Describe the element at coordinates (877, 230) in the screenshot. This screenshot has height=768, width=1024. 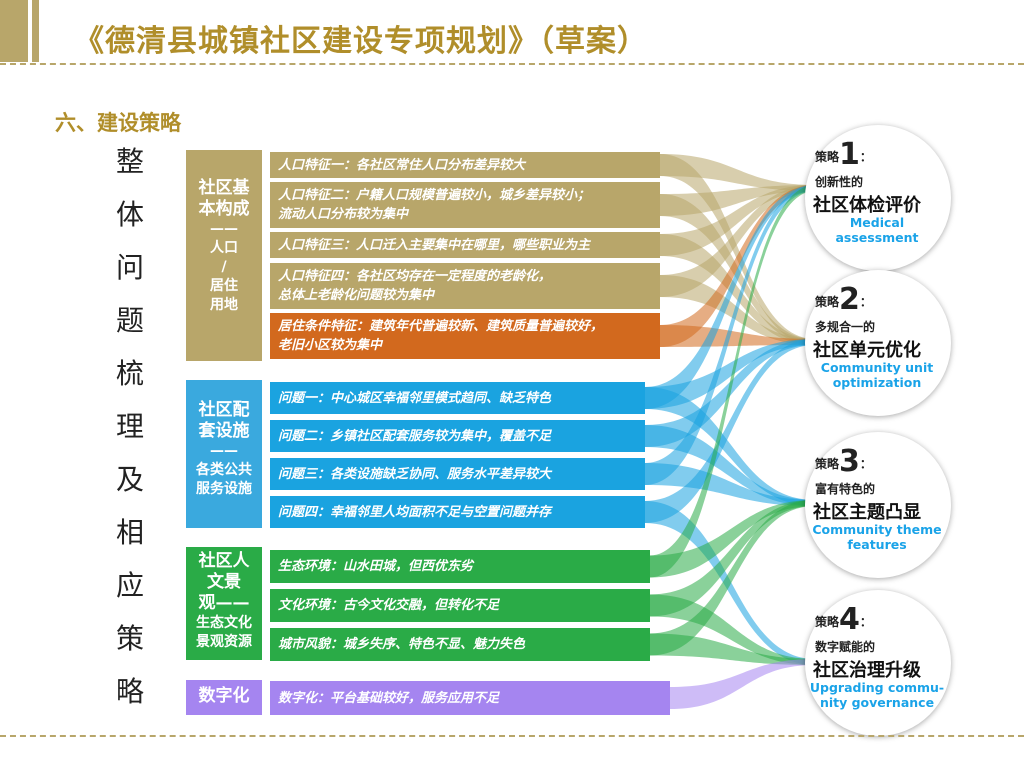
I see `strategy-english: Medical assessment` at that location.